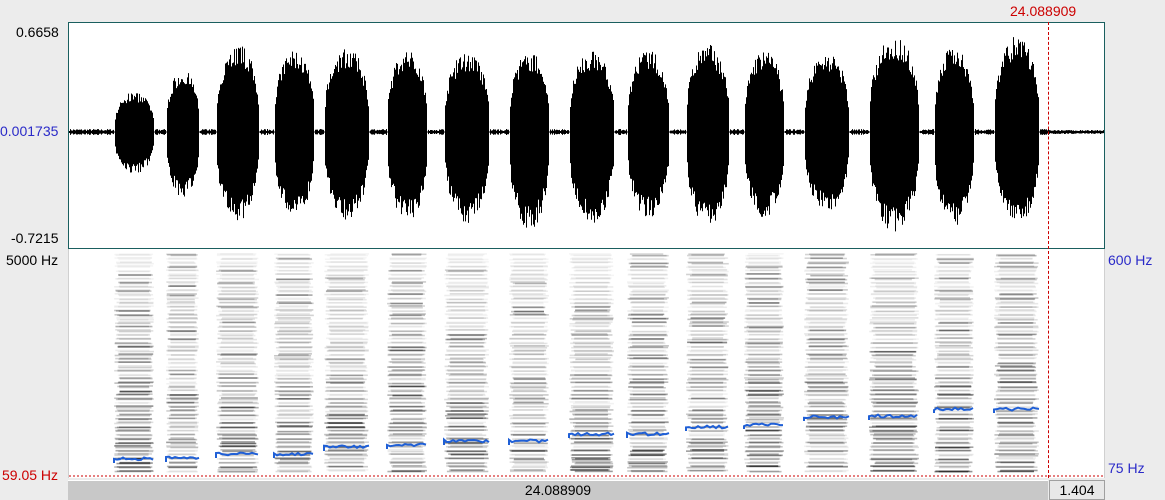 This screenshot has width=1165, height=500. I want to click on spectrogram-top-freq-label: 5000 Hz, so click(32, 260).